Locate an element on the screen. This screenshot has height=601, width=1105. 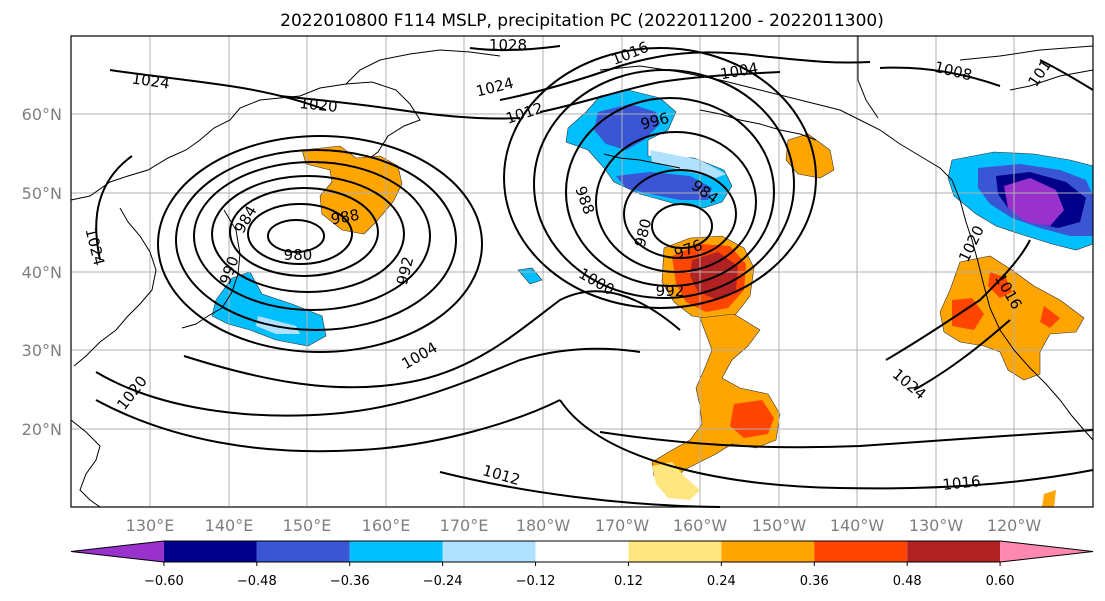
colorbar-tick-label: −0.48 is located at coordinates (257, 581).